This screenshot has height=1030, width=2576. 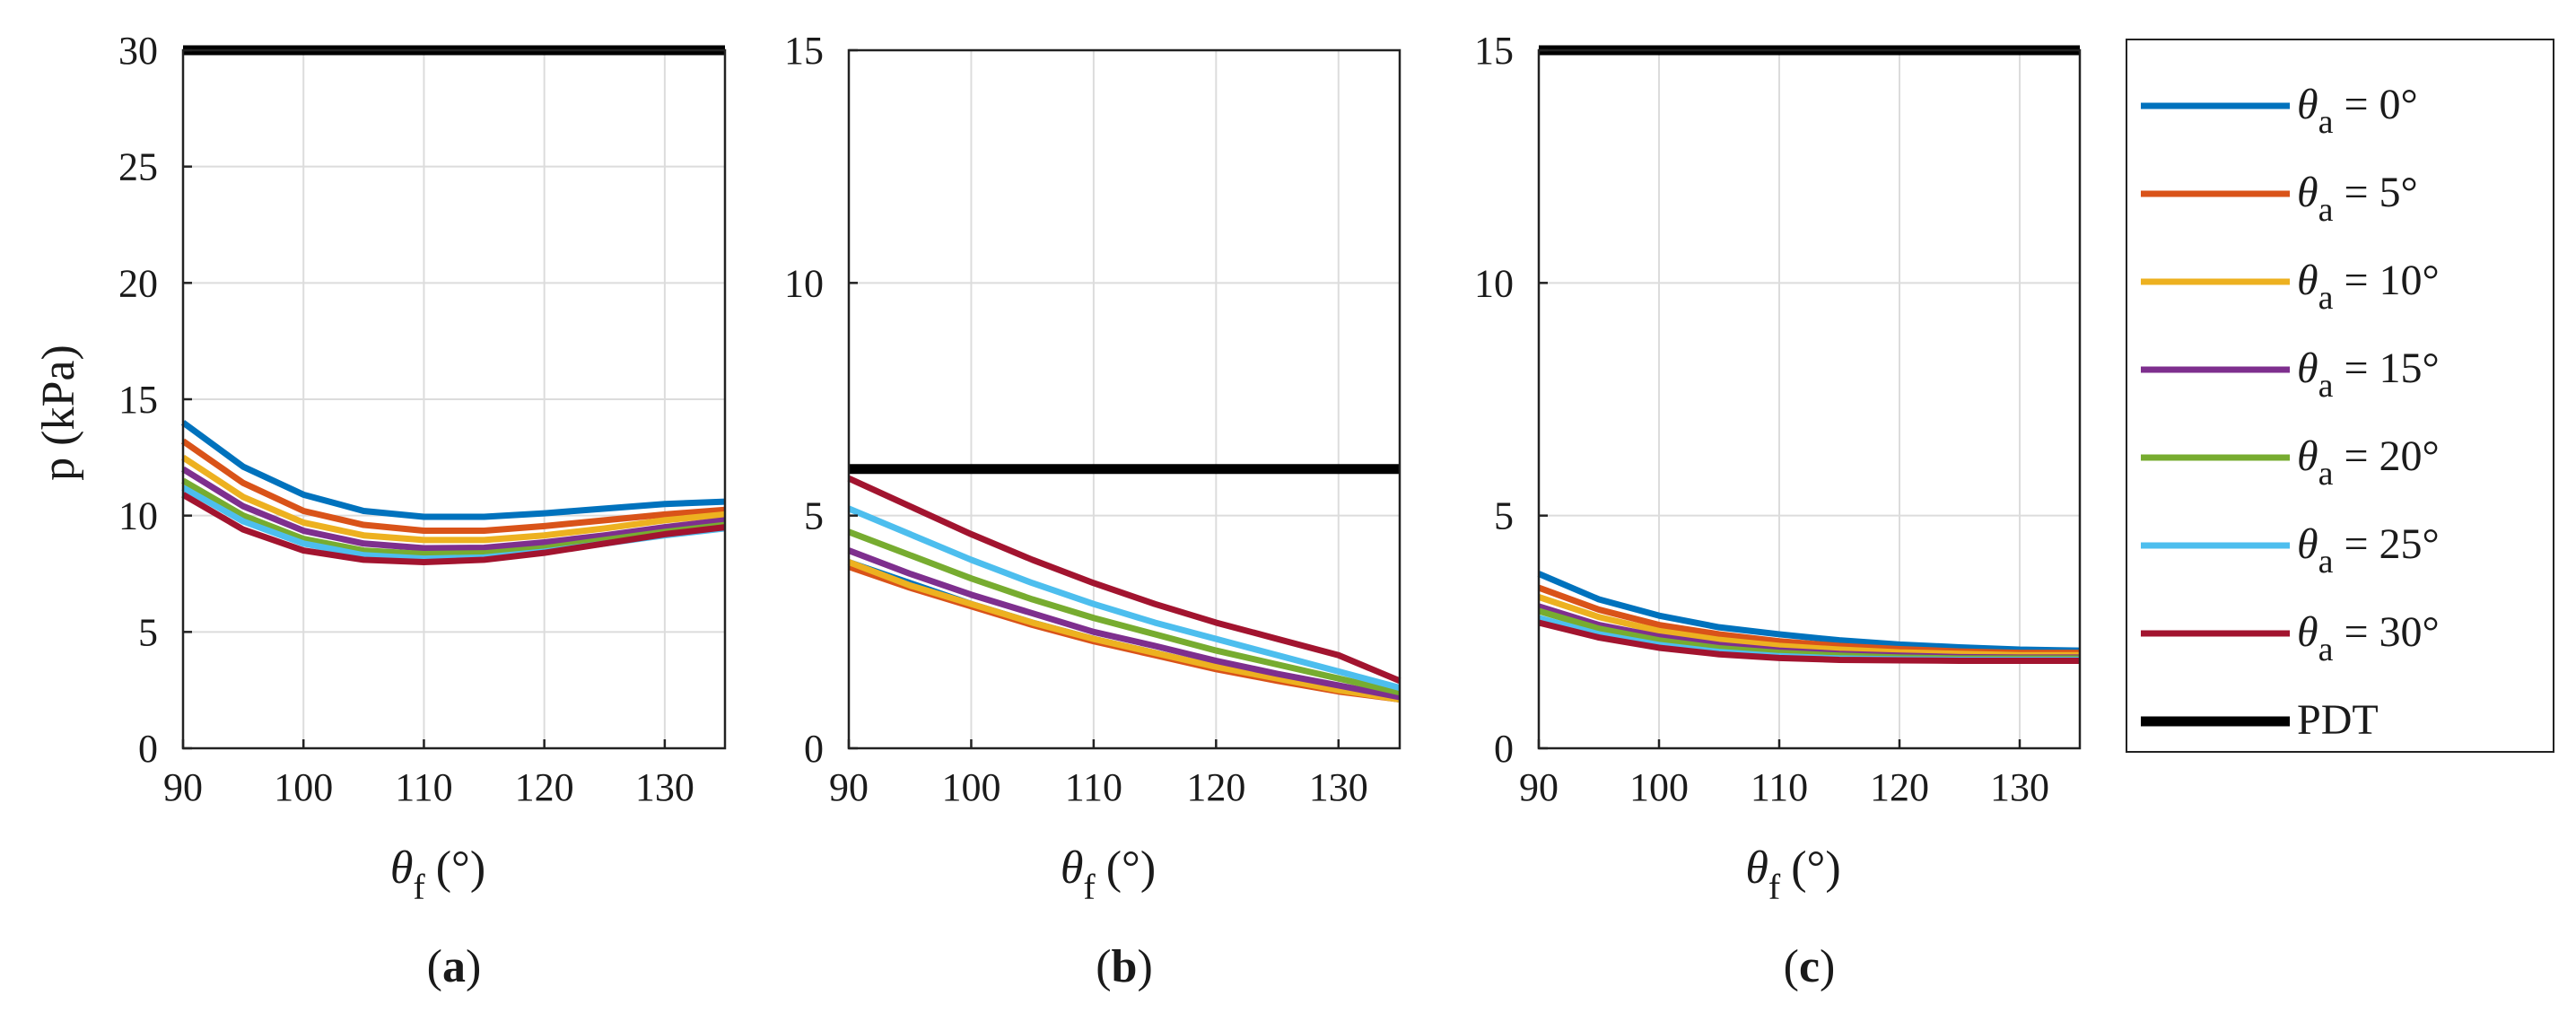 What do you see at coordinates (2280, 111) in the screenshot?
I see `legend-item: θa = 0°` at bounding box center [2280, 111].